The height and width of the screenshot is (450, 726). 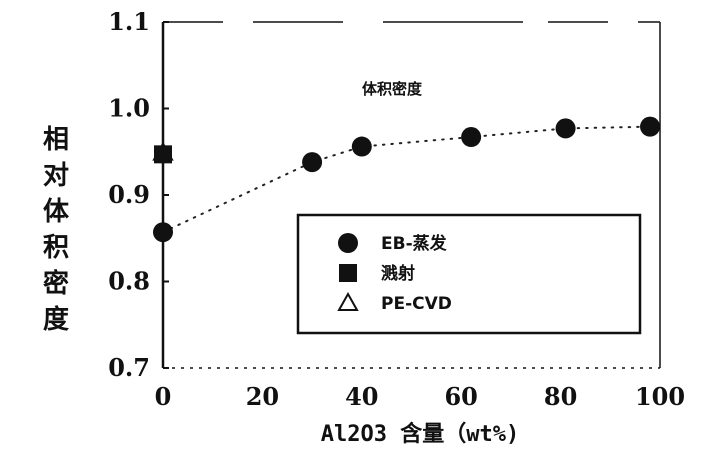 What do you see at coordinates (361, 396) in the screenshot?
I see `x-tick-label: 40` at bounding box center [361, 396].